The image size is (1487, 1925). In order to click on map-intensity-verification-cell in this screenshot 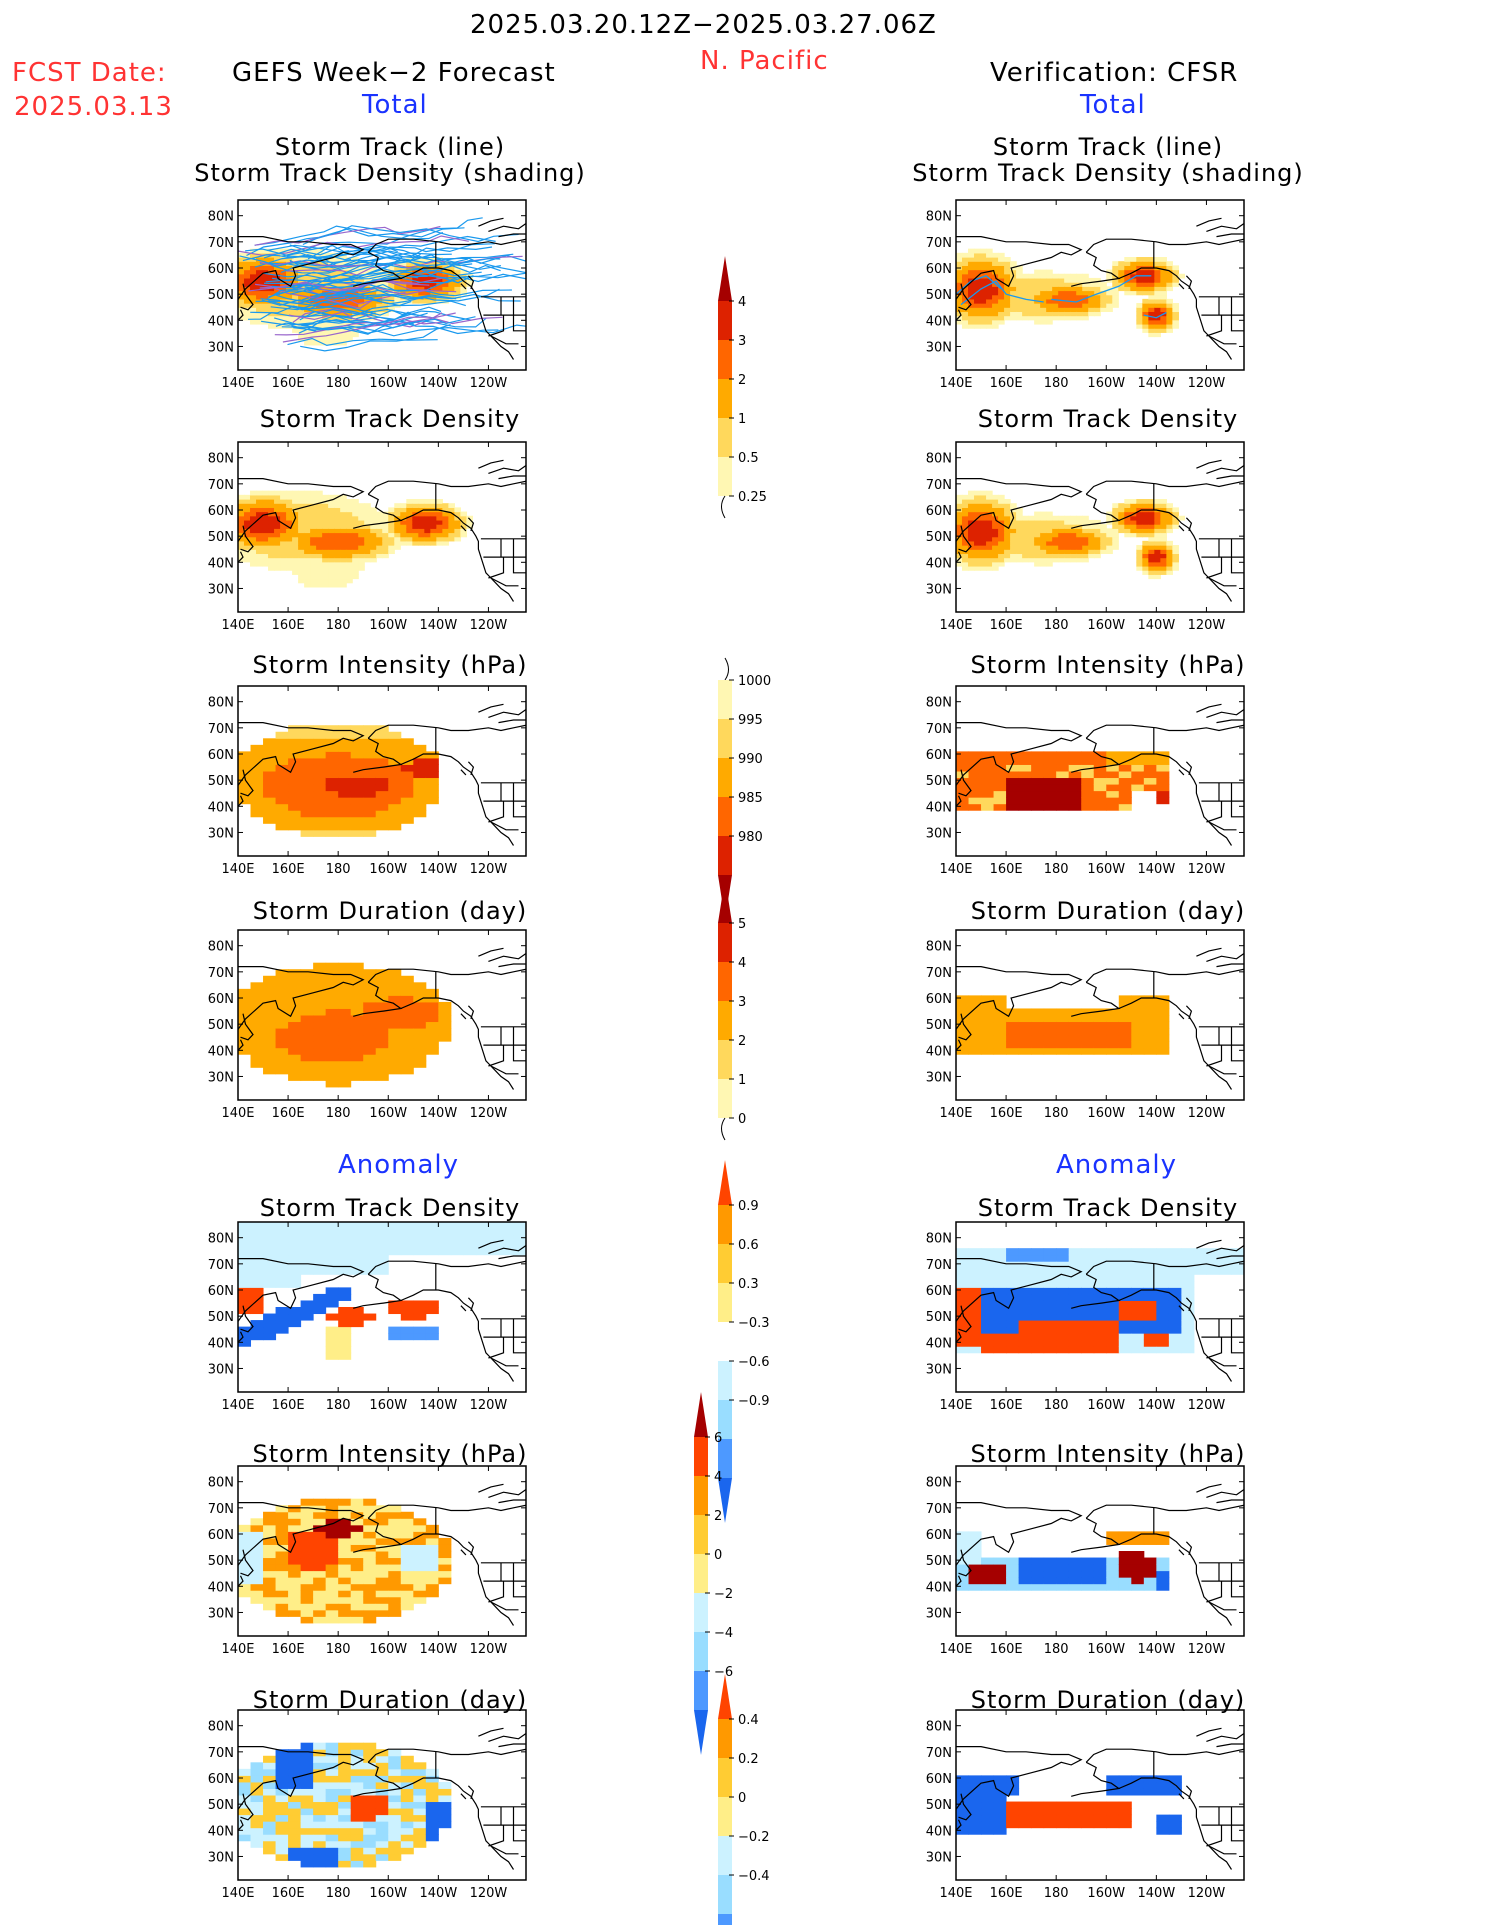, I will do `click(1000, 807)`.